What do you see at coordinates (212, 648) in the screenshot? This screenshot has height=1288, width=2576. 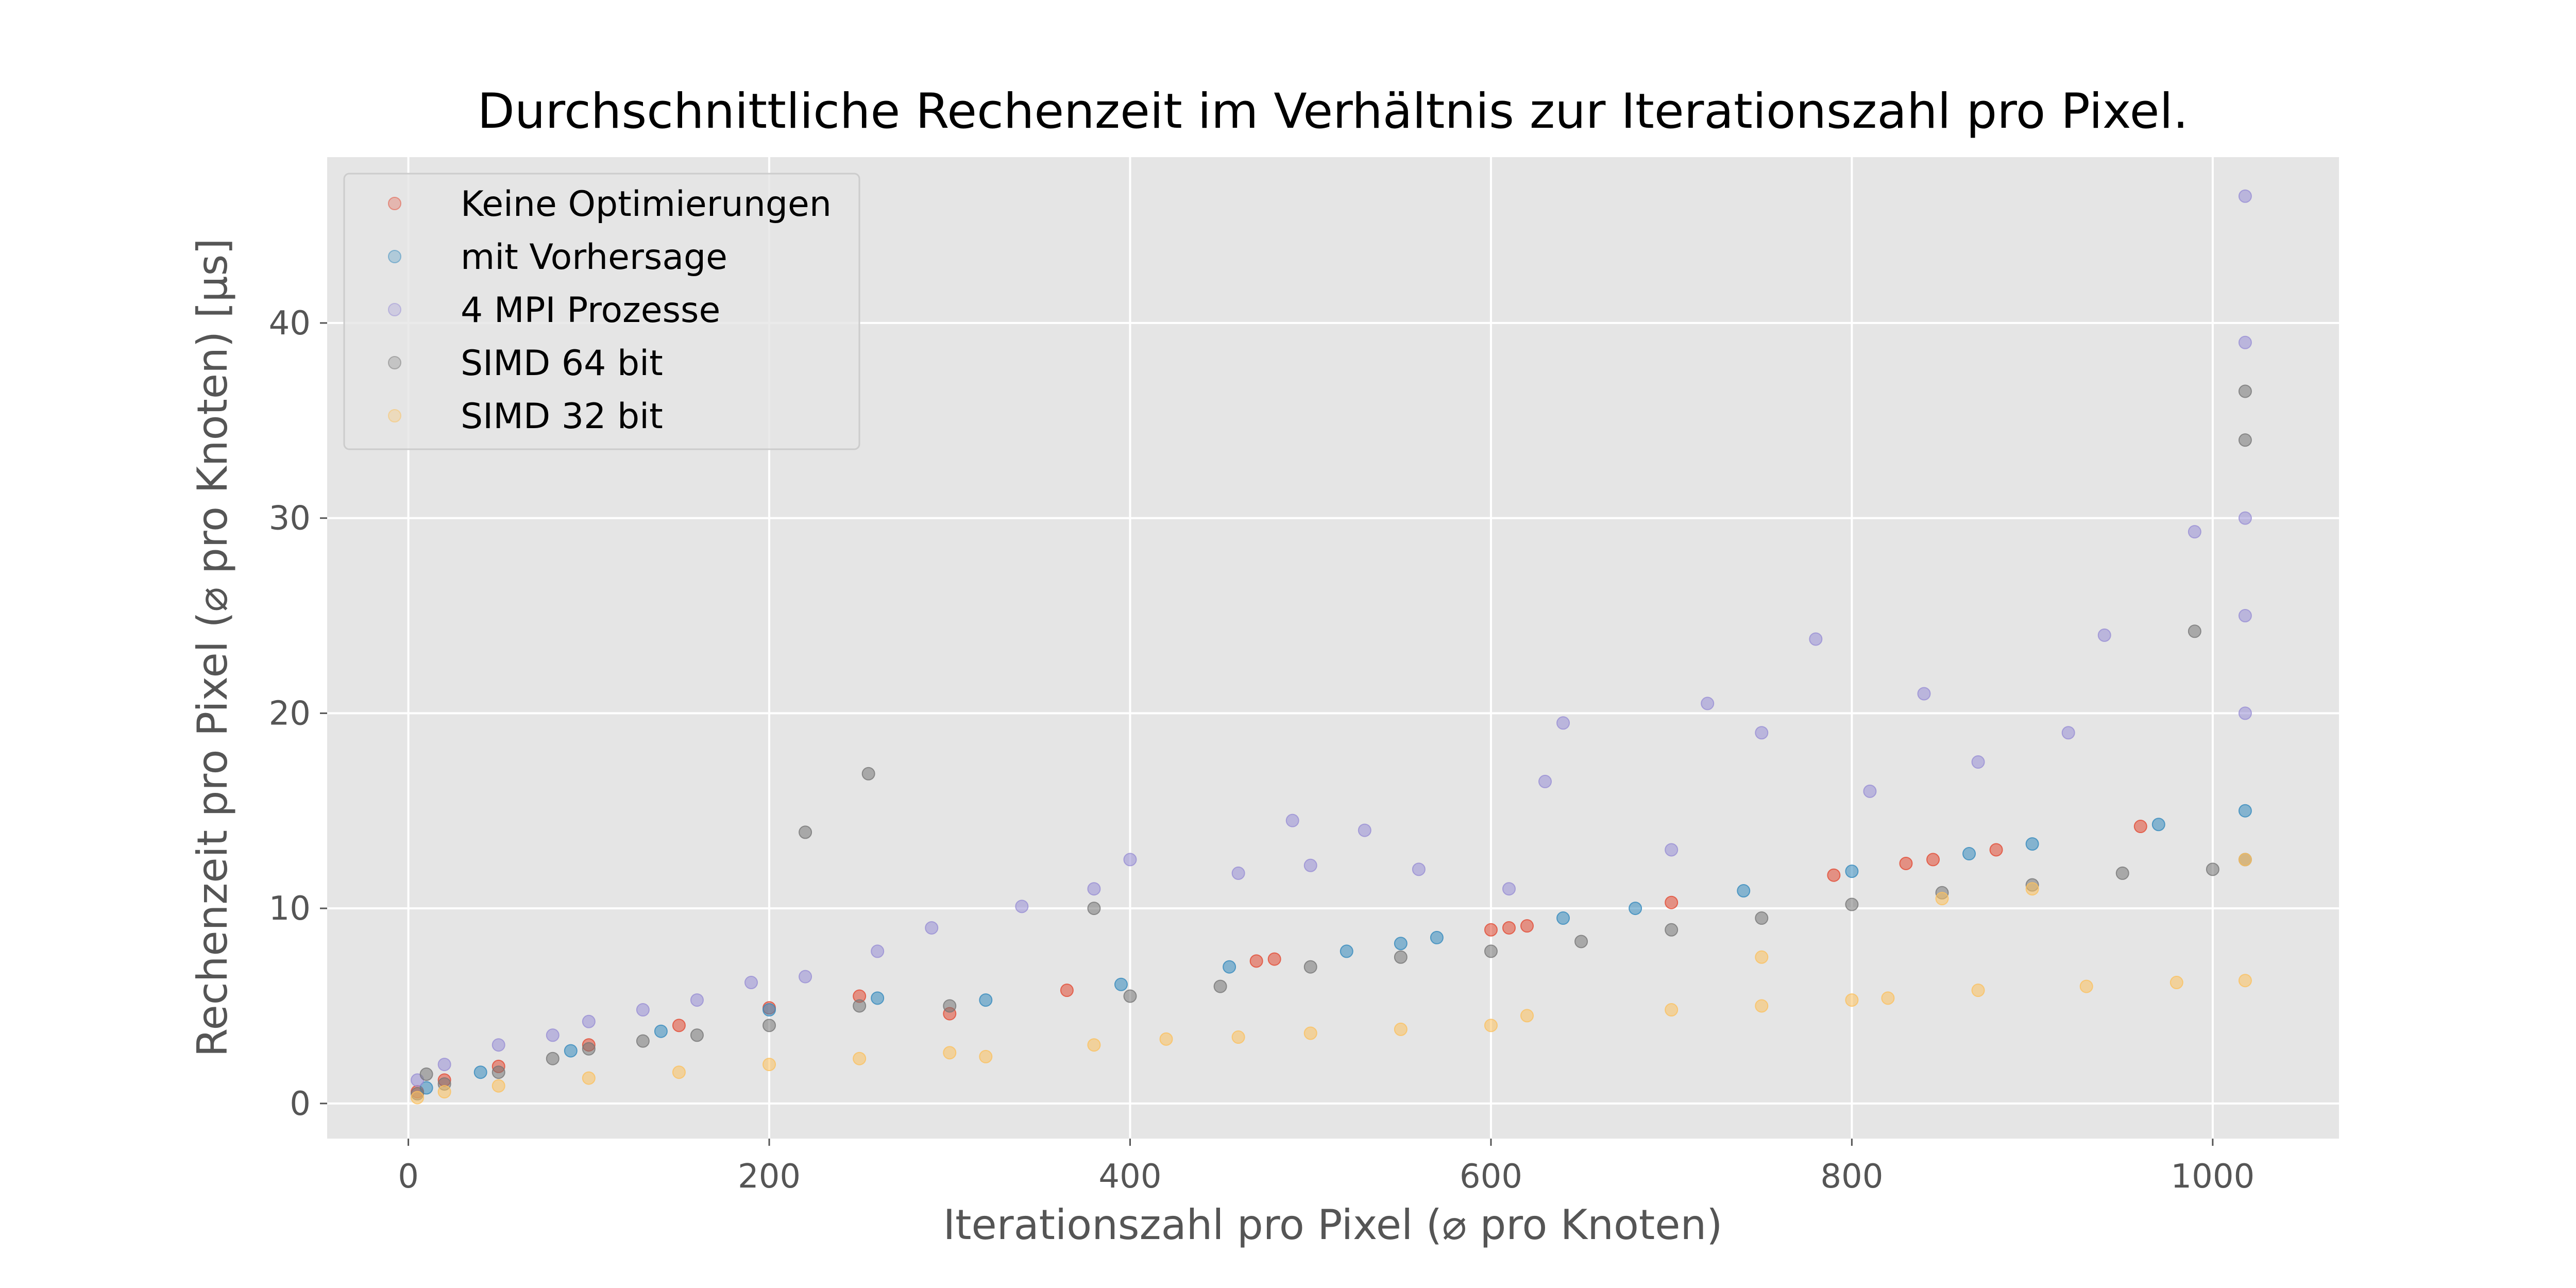 I see `y-axis-label: Rechenzeit pro Pixel (⌀ pro Knoten) [µs]` at bounding box center [212, 648].